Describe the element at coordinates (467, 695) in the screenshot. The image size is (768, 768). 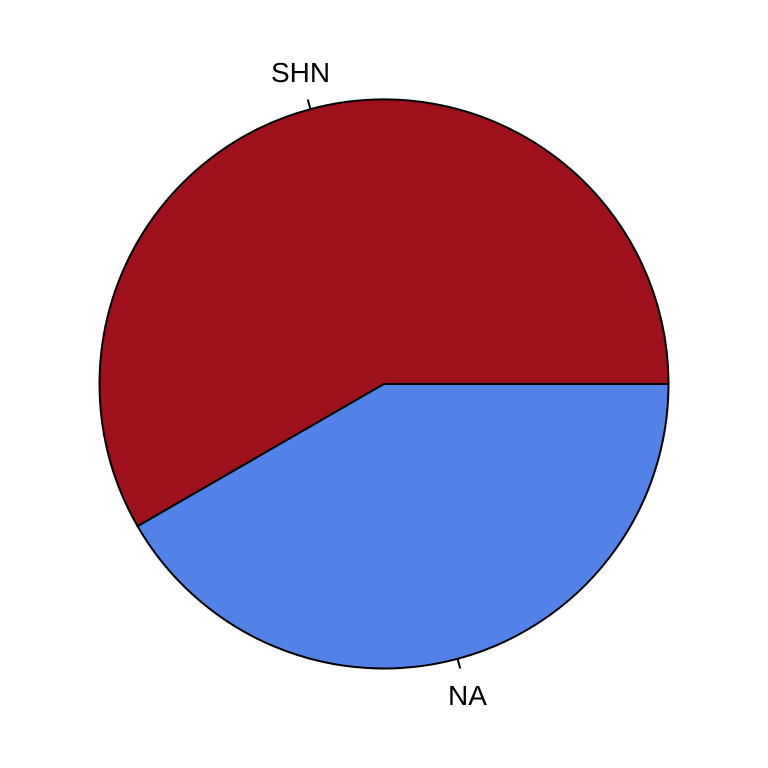
I see `slice-label-na: NA` at that location.